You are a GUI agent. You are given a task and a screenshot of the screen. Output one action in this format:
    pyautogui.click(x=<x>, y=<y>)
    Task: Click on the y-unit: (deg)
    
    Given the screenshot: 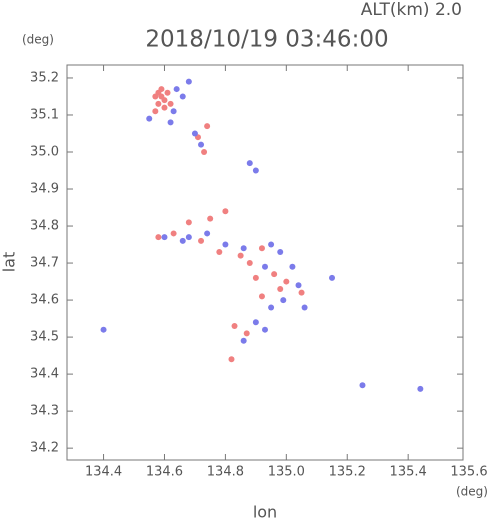 What is the action you would take?
    pyautogui.click(x=38, y=40)
    